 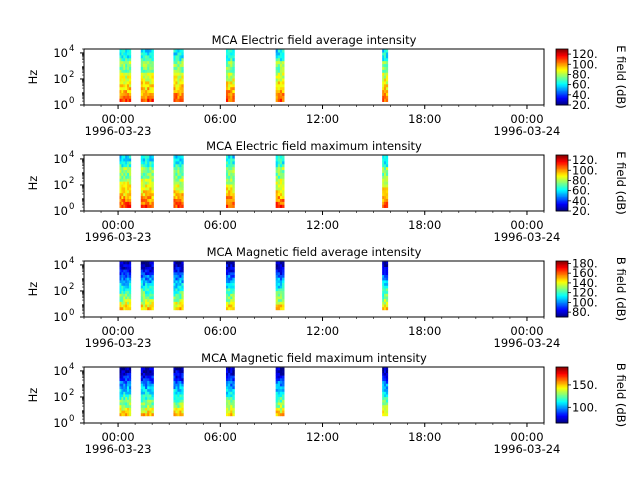 I want to click on data-segment, so click(x=280, y=286).